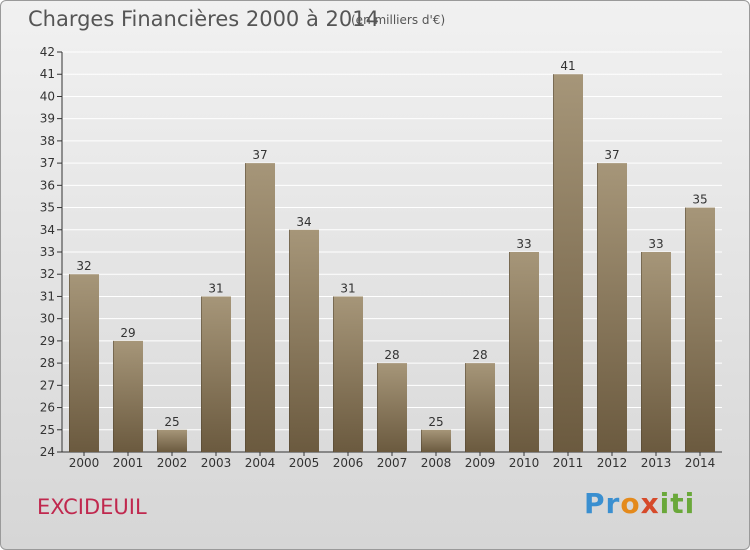 Image resolution: width=750 pixels, height=550 pixels. I want to click on x-tick-label: 2011, so click(568, 463).